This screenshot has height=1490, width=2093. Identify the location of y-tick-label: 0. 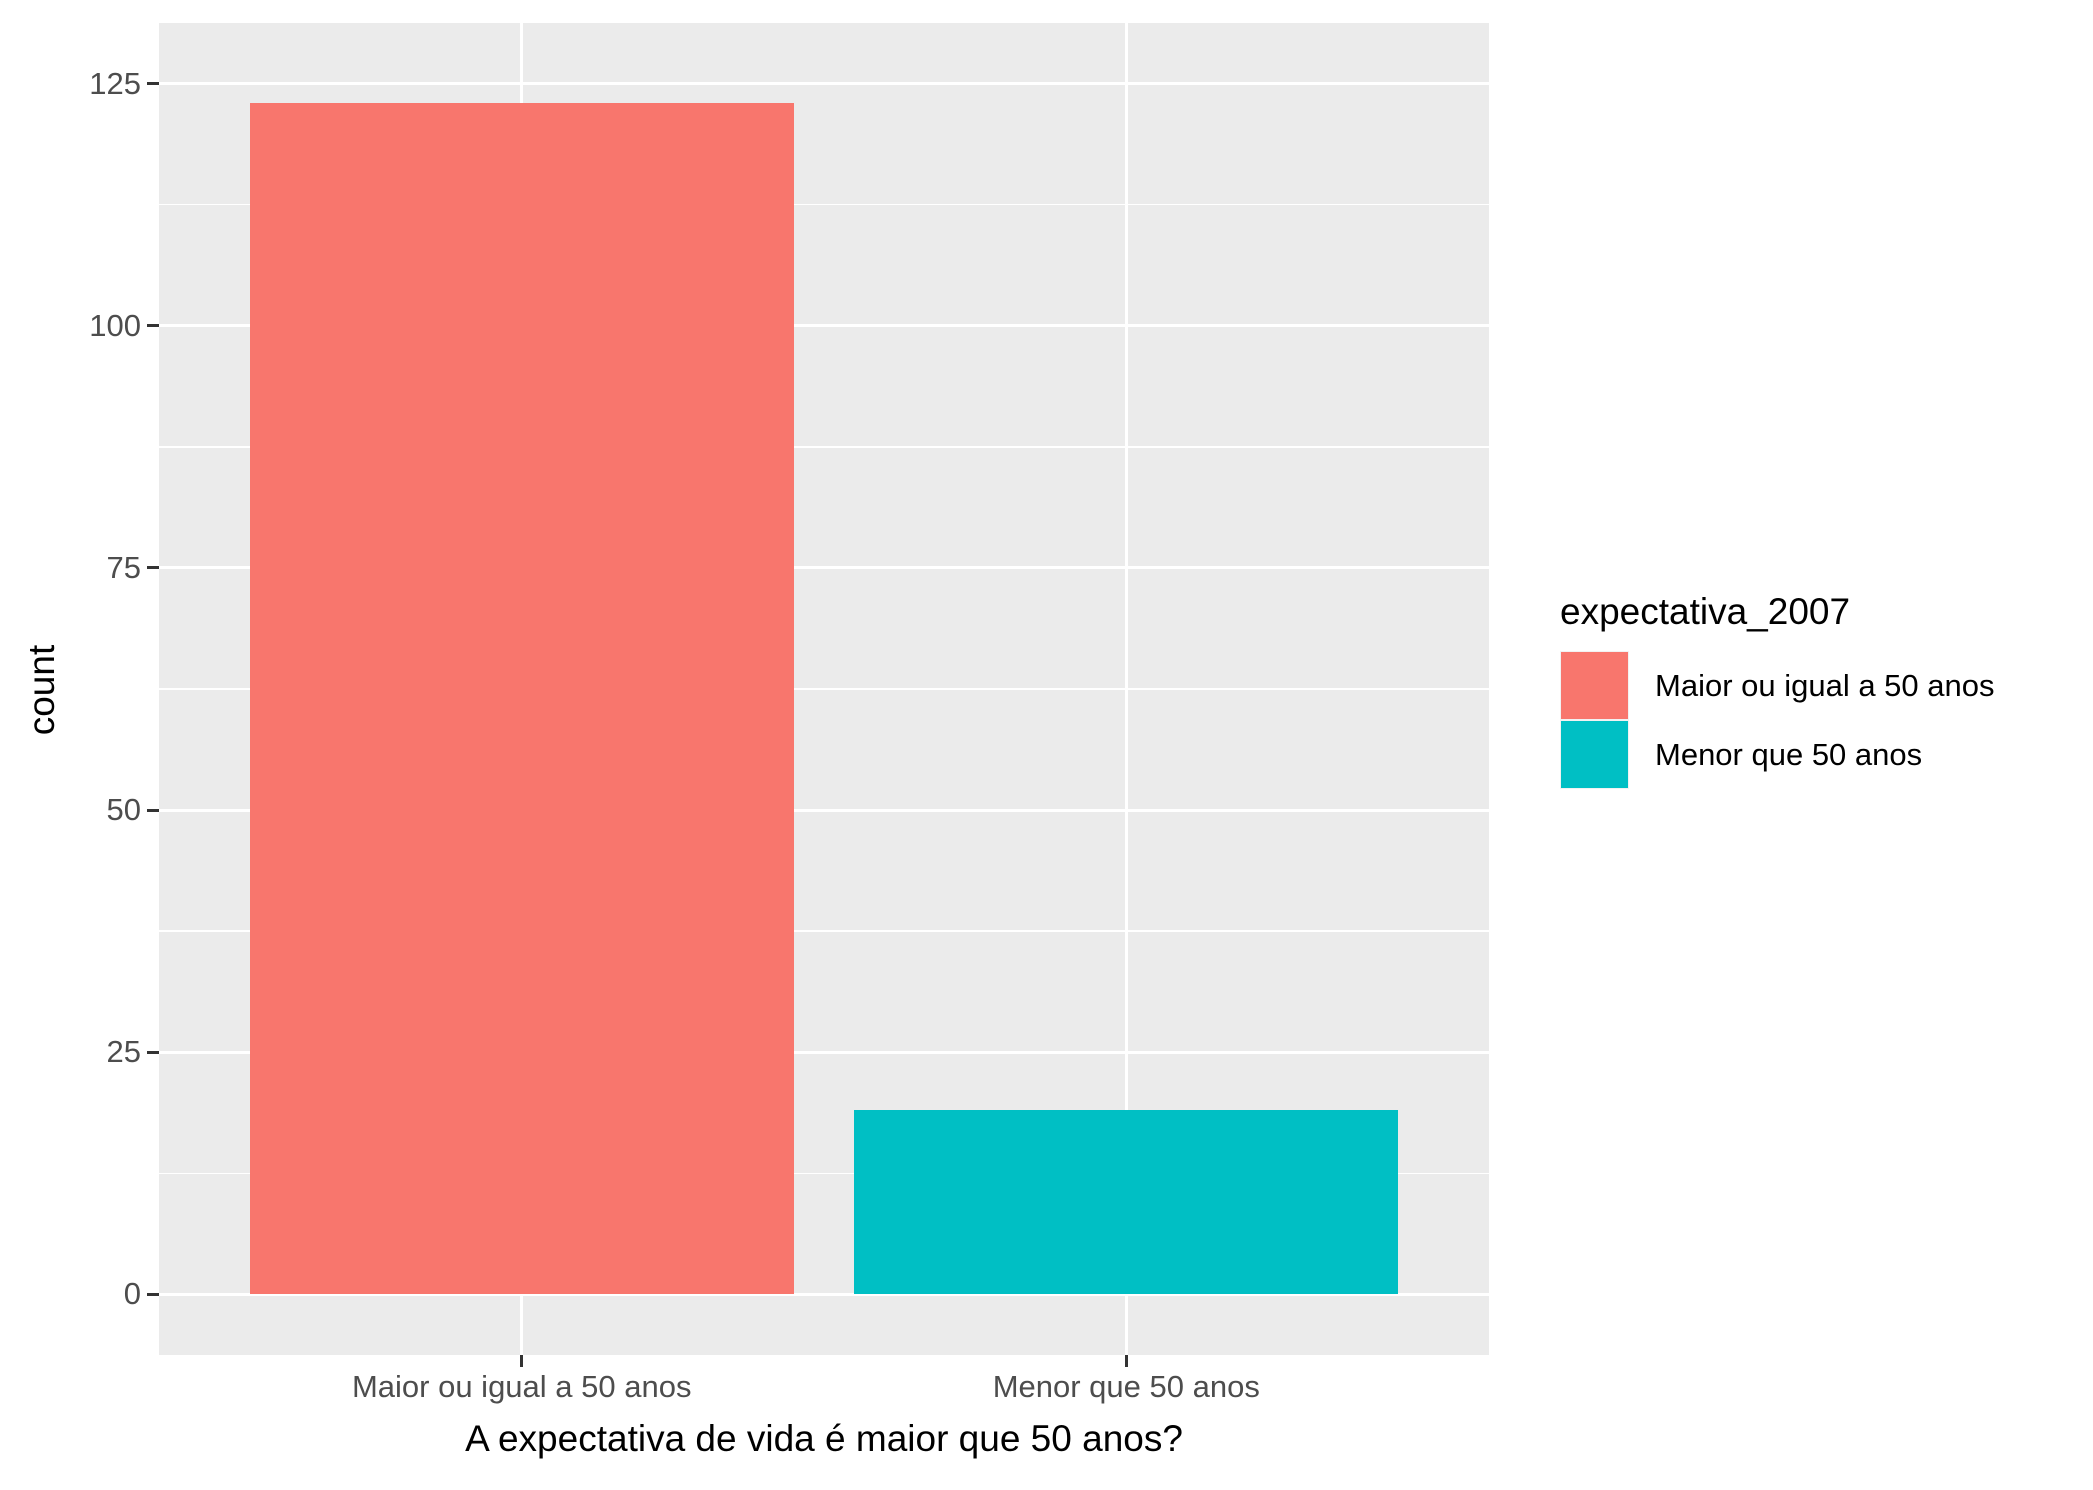
(132, 1294).